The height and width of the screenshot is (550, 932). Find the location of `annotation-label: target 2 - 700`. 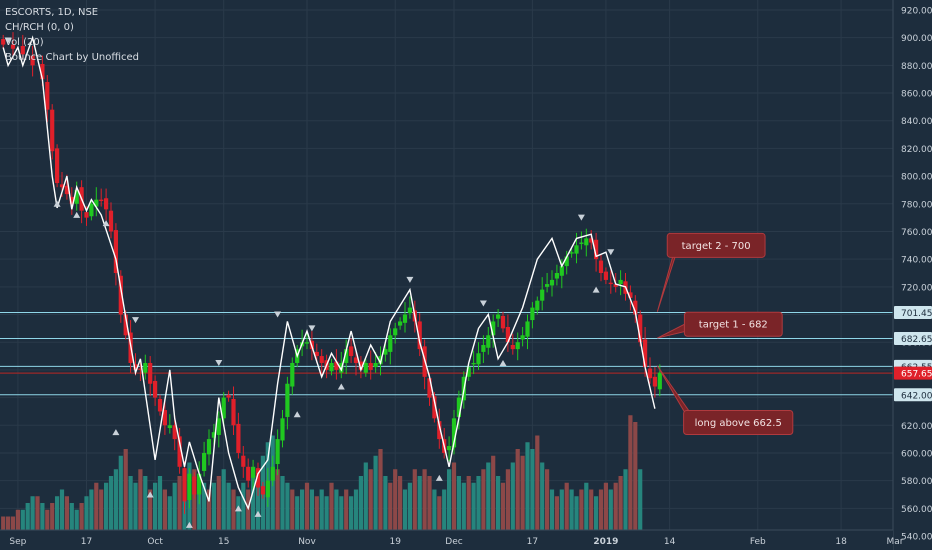

annotation-label: target 2 - 700 is located at coordinates (716, 246).